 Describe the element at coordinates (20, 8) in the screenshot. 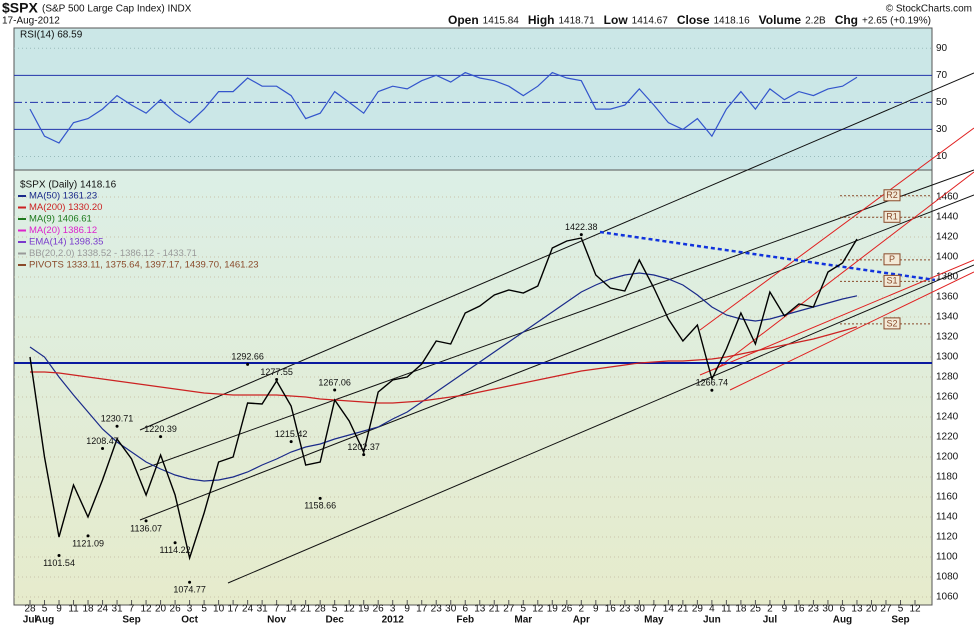

I see `symbol: $SPX` at that location.